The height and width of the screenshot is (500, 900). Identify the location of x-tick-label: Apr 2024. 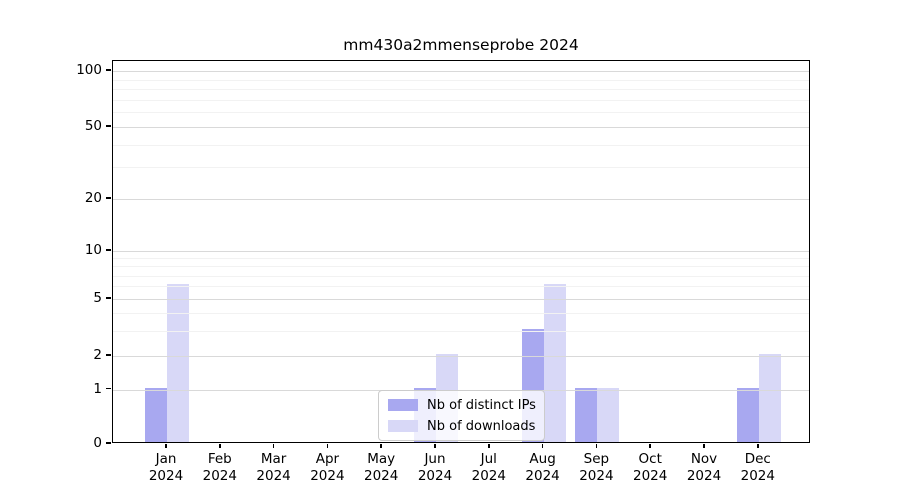
(327, 467).